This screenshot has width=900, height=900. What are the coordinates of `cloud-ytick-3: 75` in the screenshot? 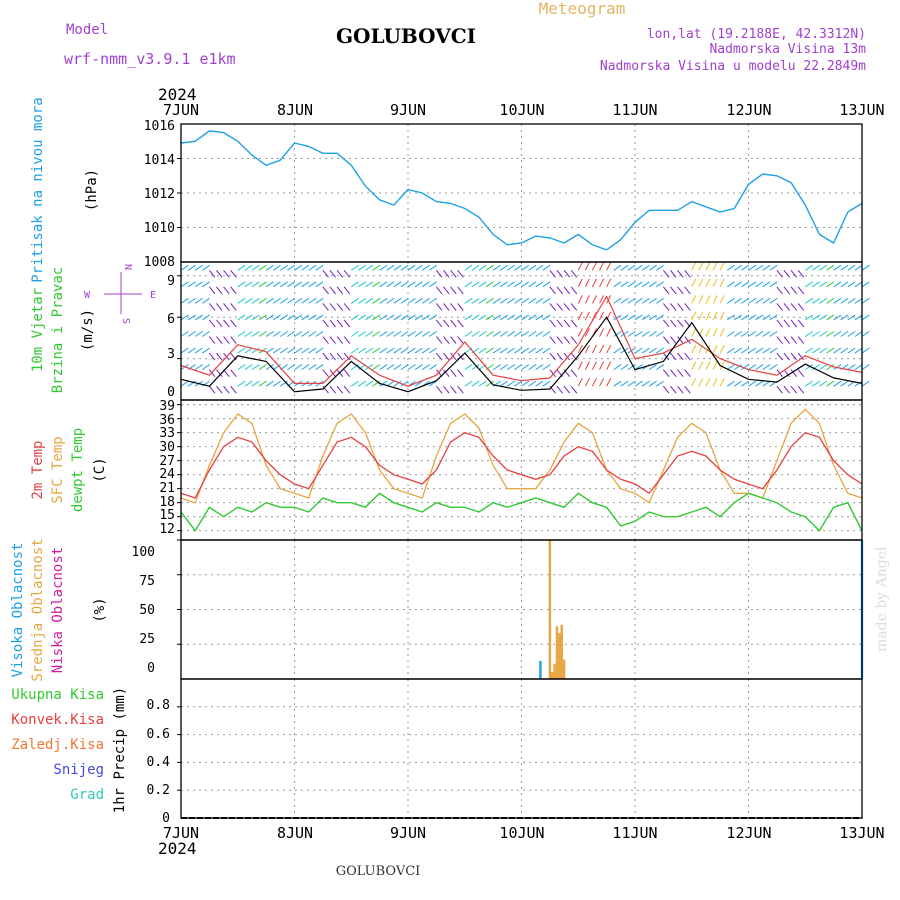 It's located at (147, 581).